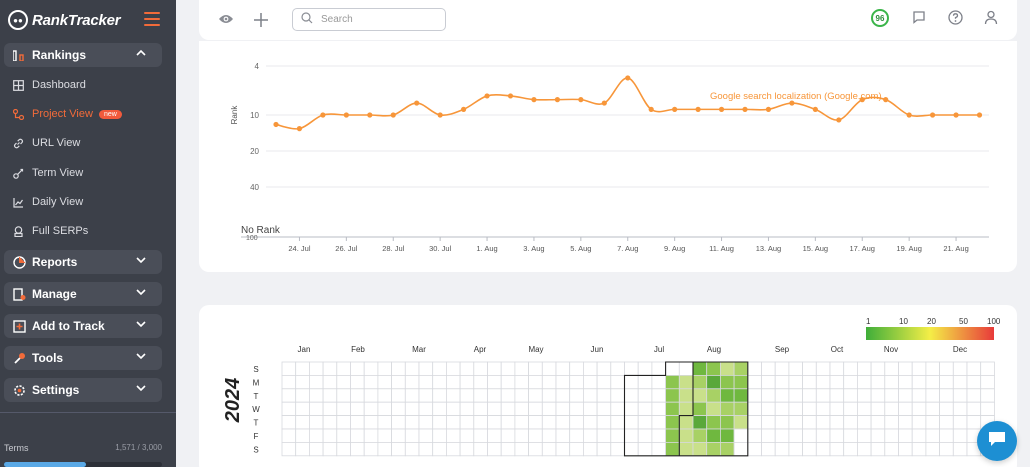  What do you see at coordinates (991, 20) in the screenshot?
I see `user-icon` at bounding box center [991, 20].